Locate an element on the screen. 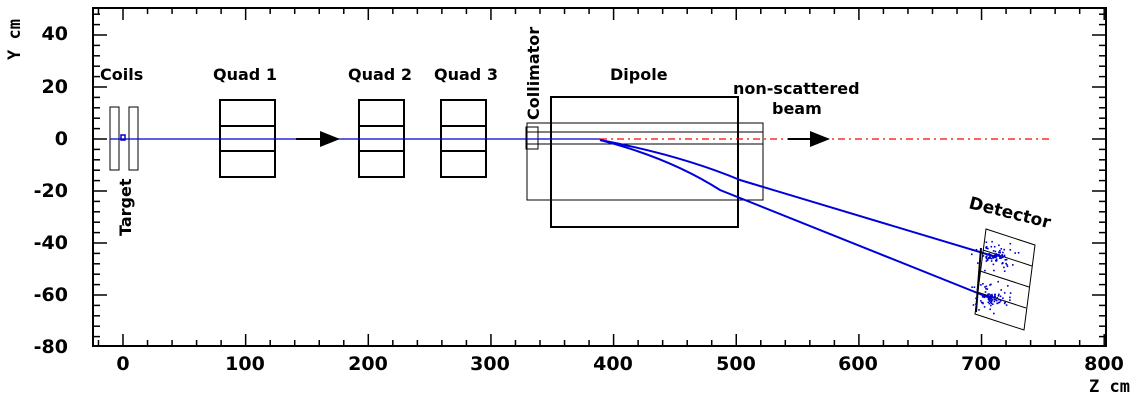 Image resolution: width=1136 pixels, height=398 pixels. y-tick-label-40: 40 is located at coordinates (55, 34).